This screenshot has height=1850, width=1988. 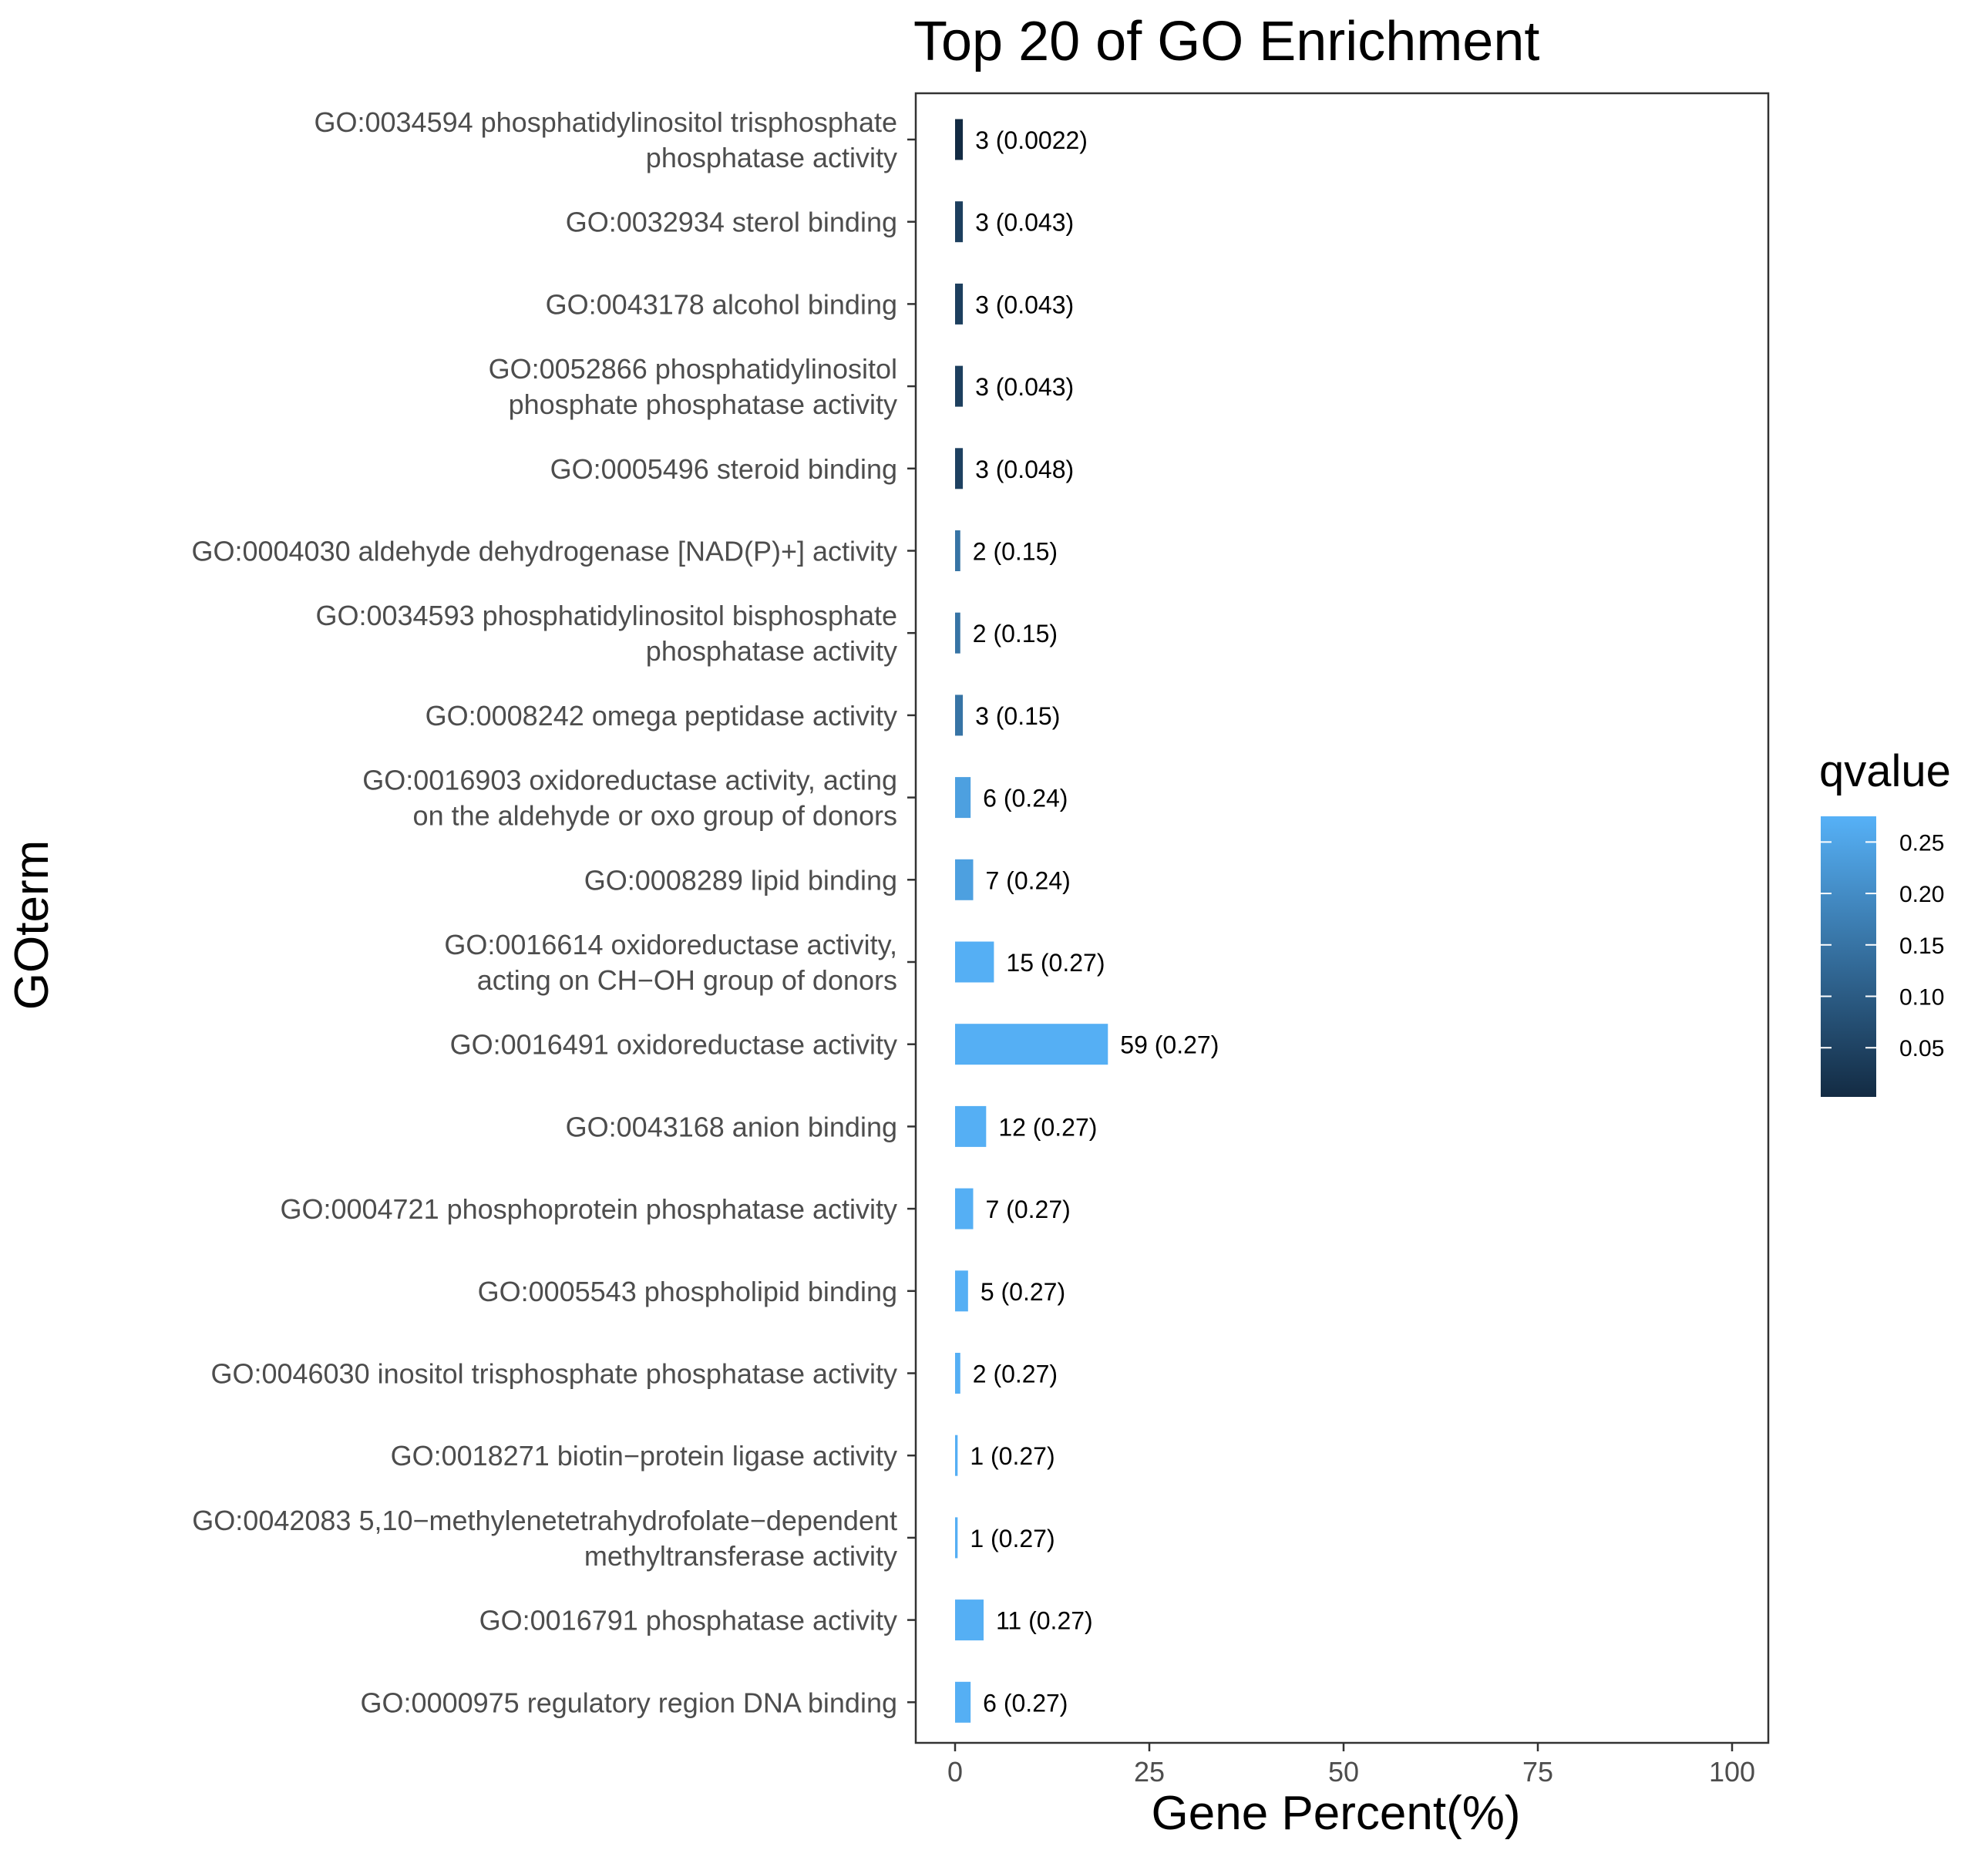 What do you see at coordinates (629, 1703) in the screenshot?
I see `category-label: GO:0000975 regulatory region DNA binding` at bounding box center [629, 1703].